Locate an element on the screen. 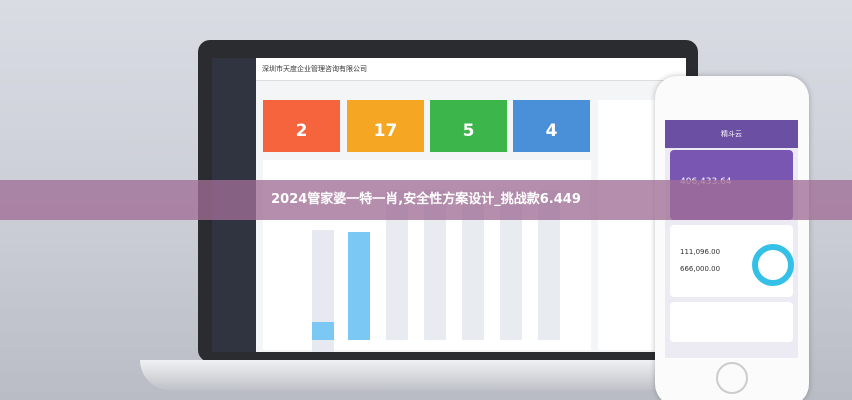 The width and height of the screenshot is (852, 400). stat-card: 17 is located at coordinates (385, 126).